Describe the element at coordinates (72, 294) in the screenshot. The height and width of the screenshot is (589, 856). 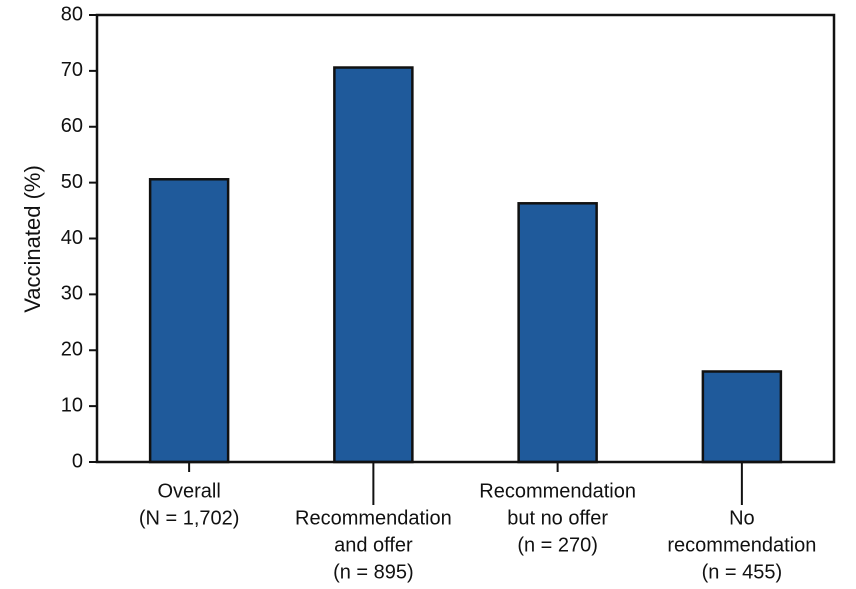
I see `y-tick-label: 30` at that location.